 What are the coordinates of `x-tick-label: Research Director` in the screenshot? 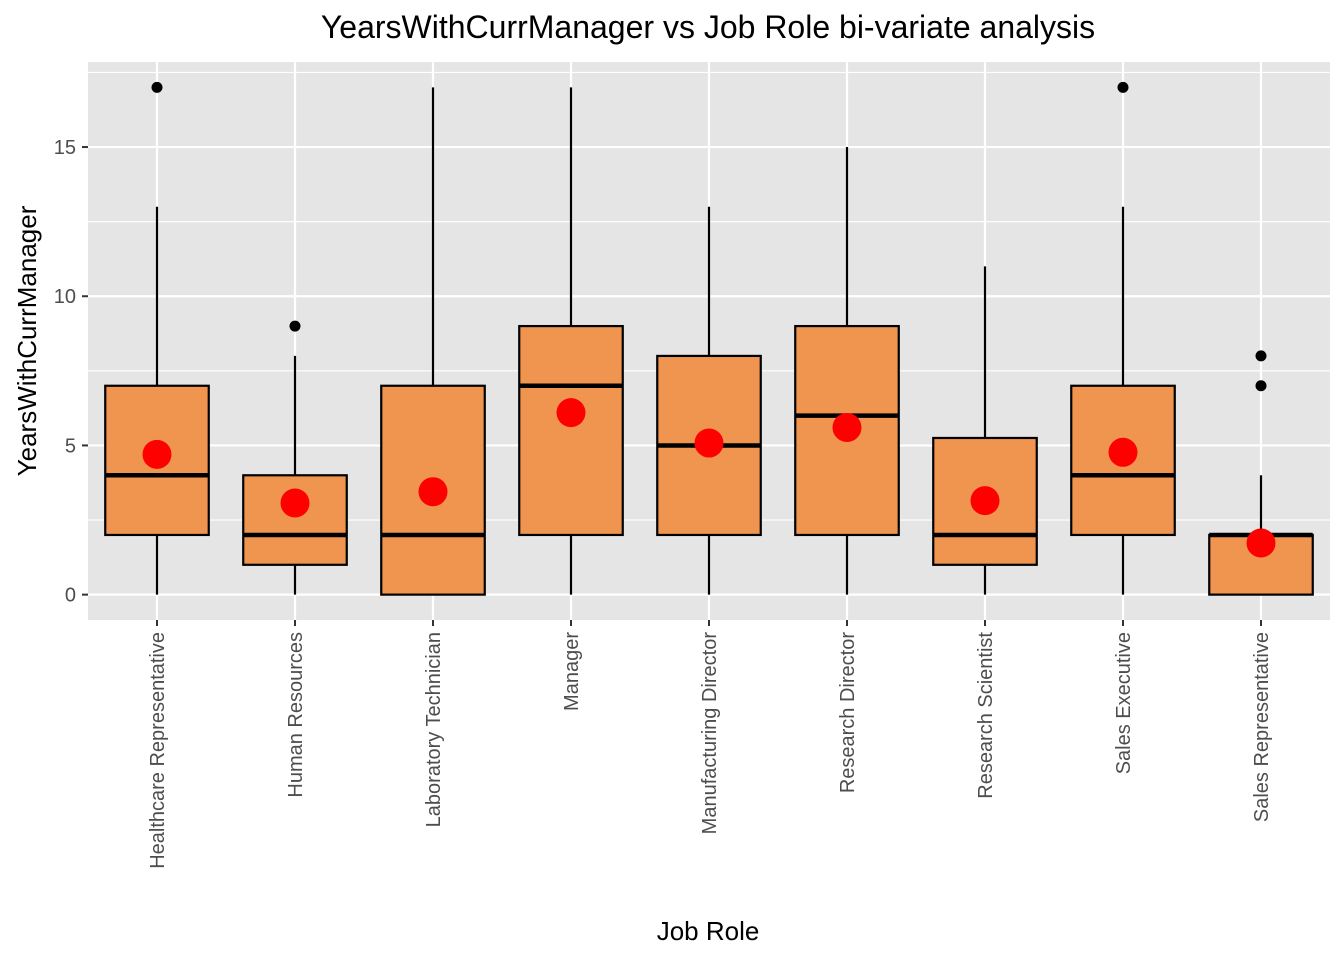 It's located at (848, 713).